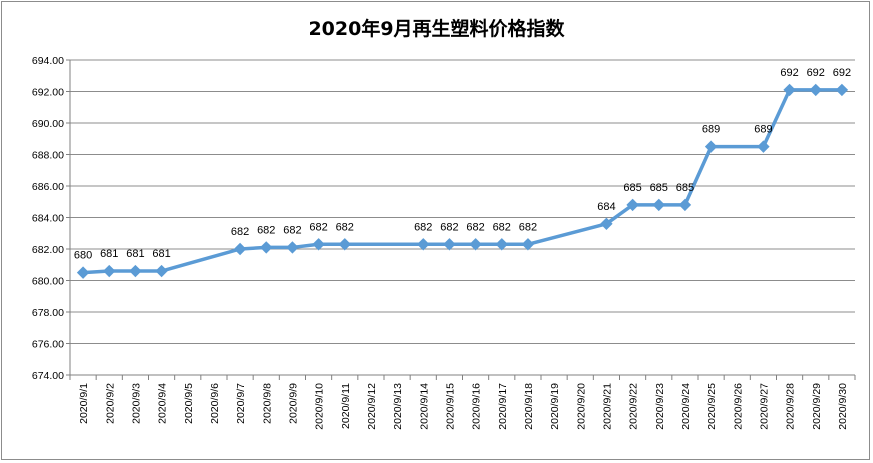 The height and width of the screenshot is (463, 873). Describe the element at coordinates (48, 313) in the screenshot. I see `y-tick-label: 678.00` at that location.